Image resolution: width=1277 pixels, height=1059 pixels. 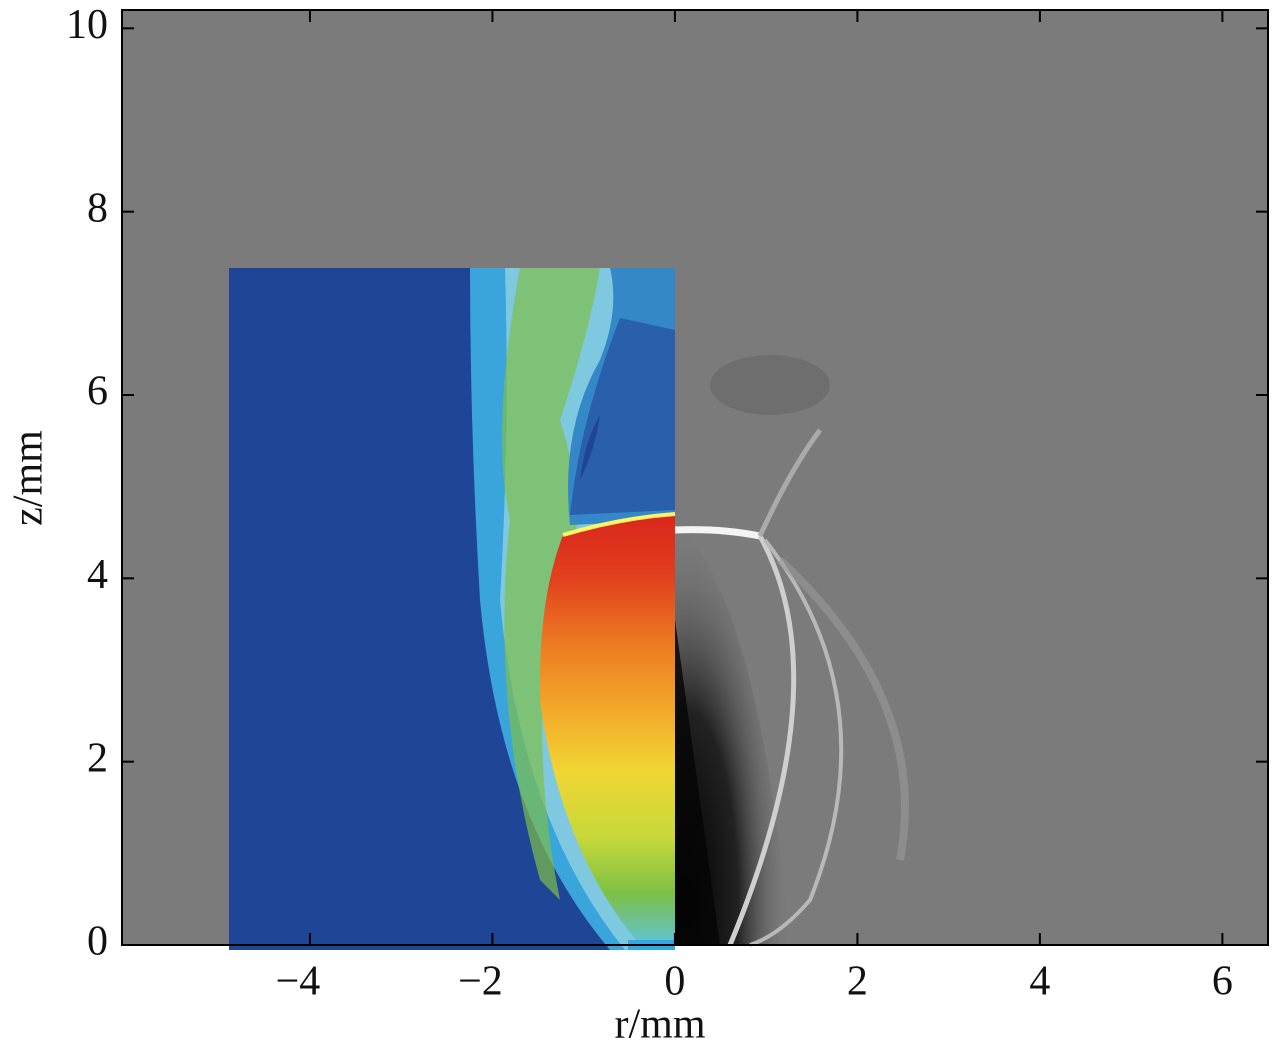 What do you see at coordinates (674, 982) in the screenshot?
I see `x-tick-label: 0` at bounding box center [674, 982].